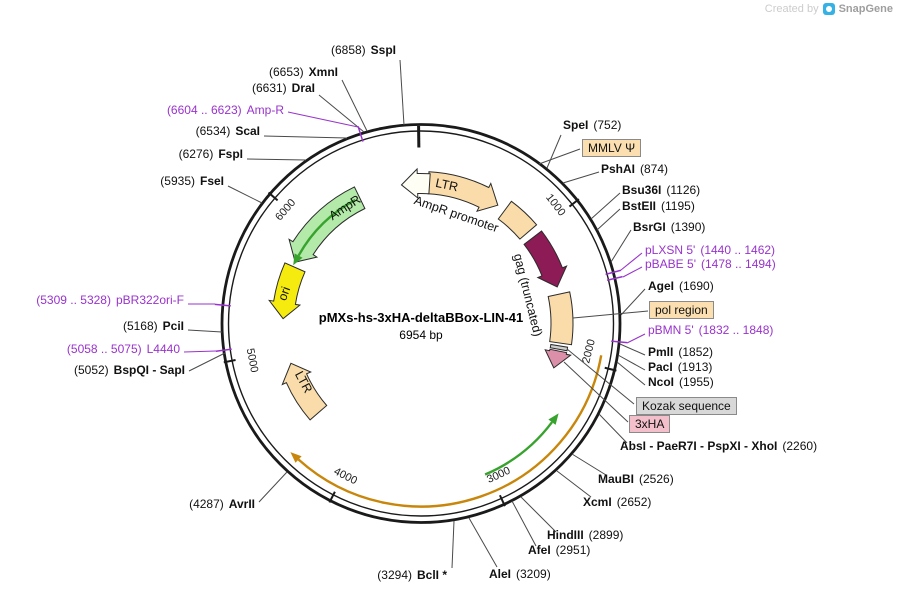 The height and width of the screenshot is (594, 898). Describe the element at coordinates (576, 125) in the screenshot. I see `site-name: SpeI` at that location.